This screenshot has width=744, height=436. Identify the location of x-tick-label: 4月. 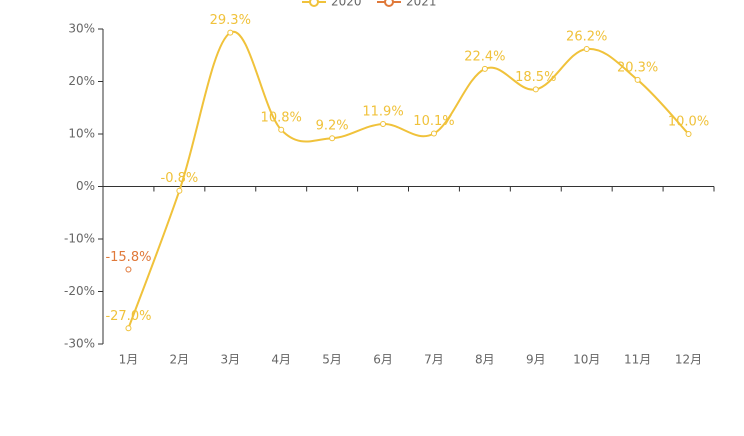
(281, 360).